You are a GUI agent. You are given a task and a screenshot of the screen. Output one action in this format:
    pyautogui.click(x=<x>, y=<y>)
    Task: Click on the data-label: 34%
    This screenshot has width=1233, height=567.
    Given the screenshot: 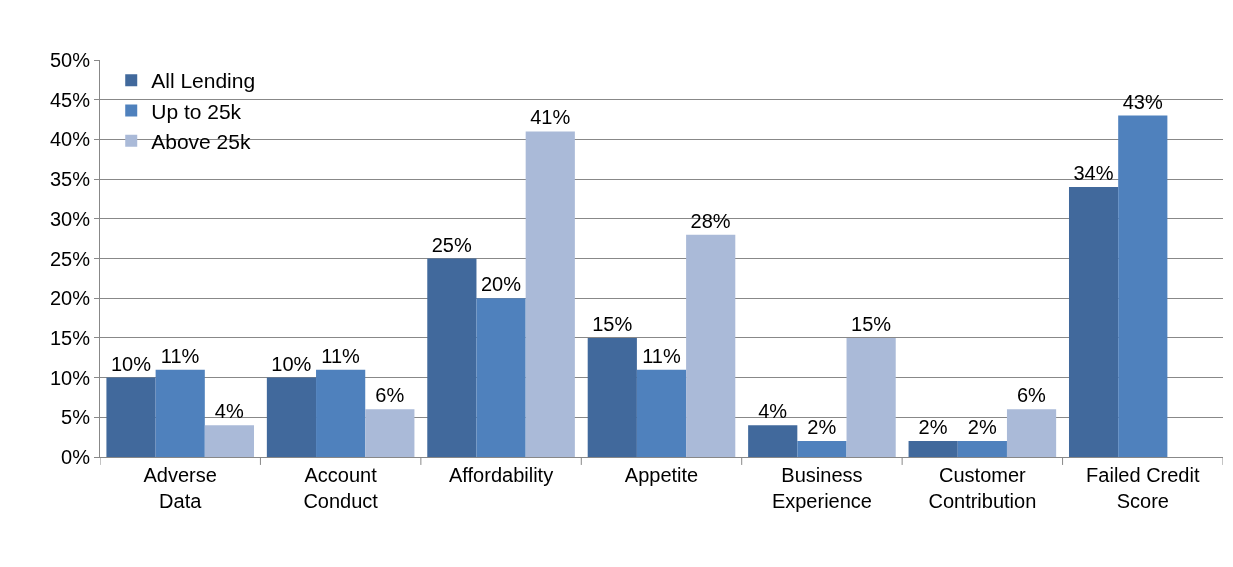 What is the action you would take?
    pyautogui.click(x=1093, y=173)
    